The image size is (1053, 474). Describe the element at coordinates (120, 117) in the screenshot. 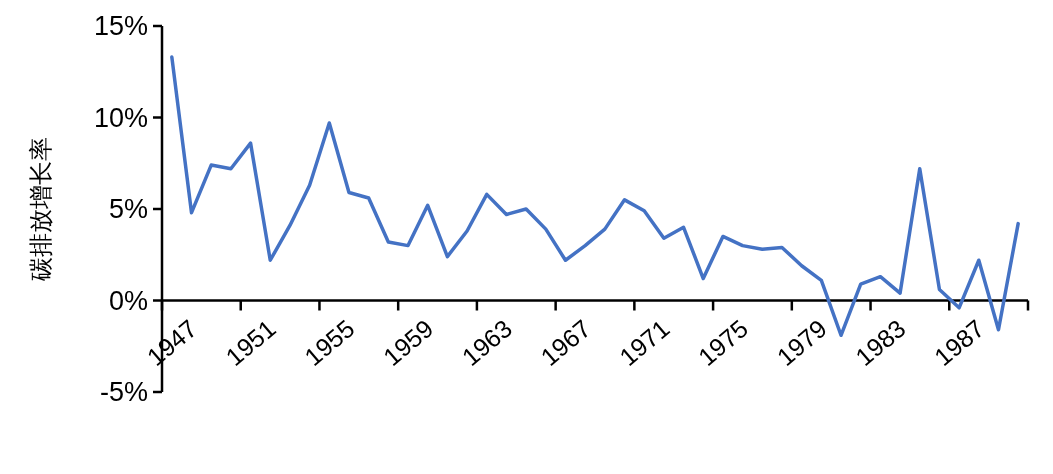

I see `y-tick-label: 10%` at that location.